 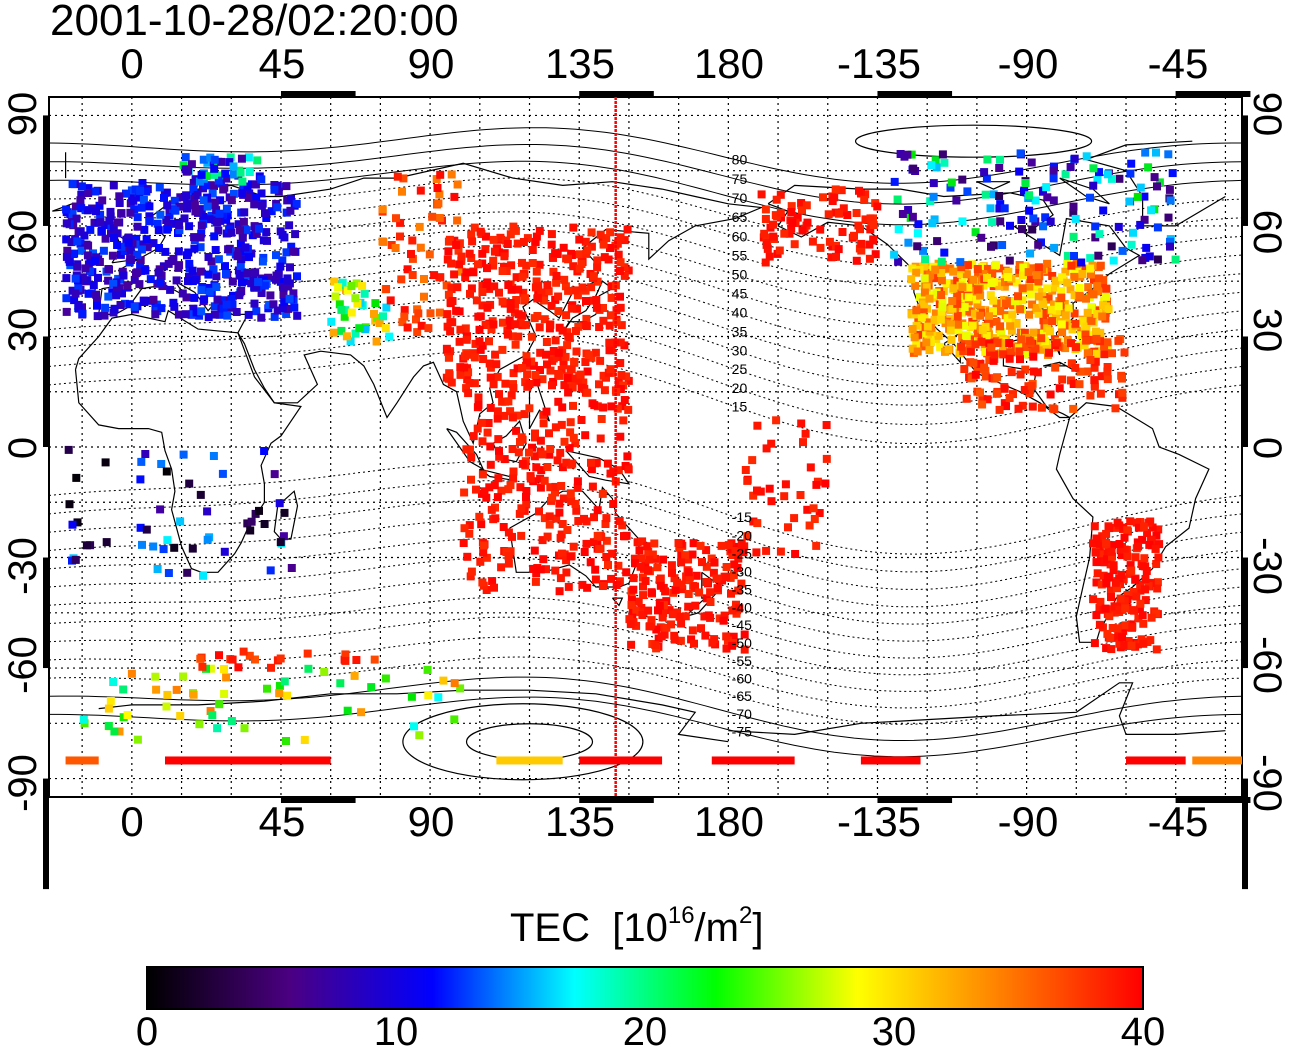 What do you see at coordinates (645, 988) in the screenshot?
I see `tec-colorbar` at bounding box center [645, 988].